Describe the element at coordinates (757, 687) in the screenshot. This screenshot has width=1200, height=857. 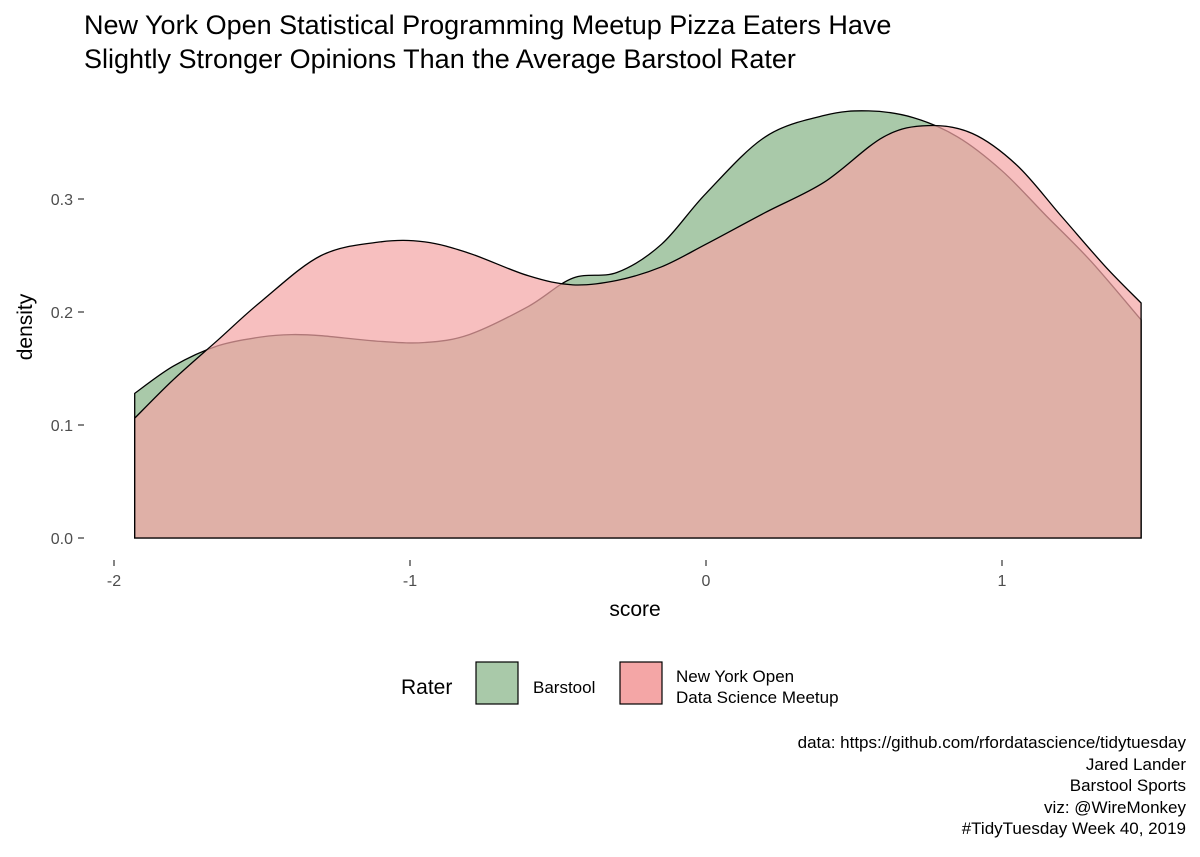
I see `legend-label-nyc-meetup: New York Open Data Science Meetup` at that location.